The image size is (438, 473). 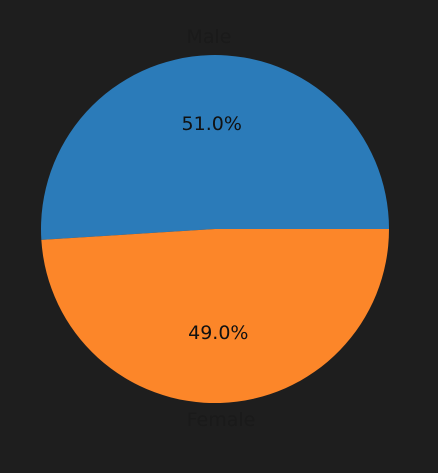 What do you see at coordinates (219, 228) in the screenshot?
I see `pie-labels: Male 51.0% Female 49.0%` at bounding box center [219, 228].